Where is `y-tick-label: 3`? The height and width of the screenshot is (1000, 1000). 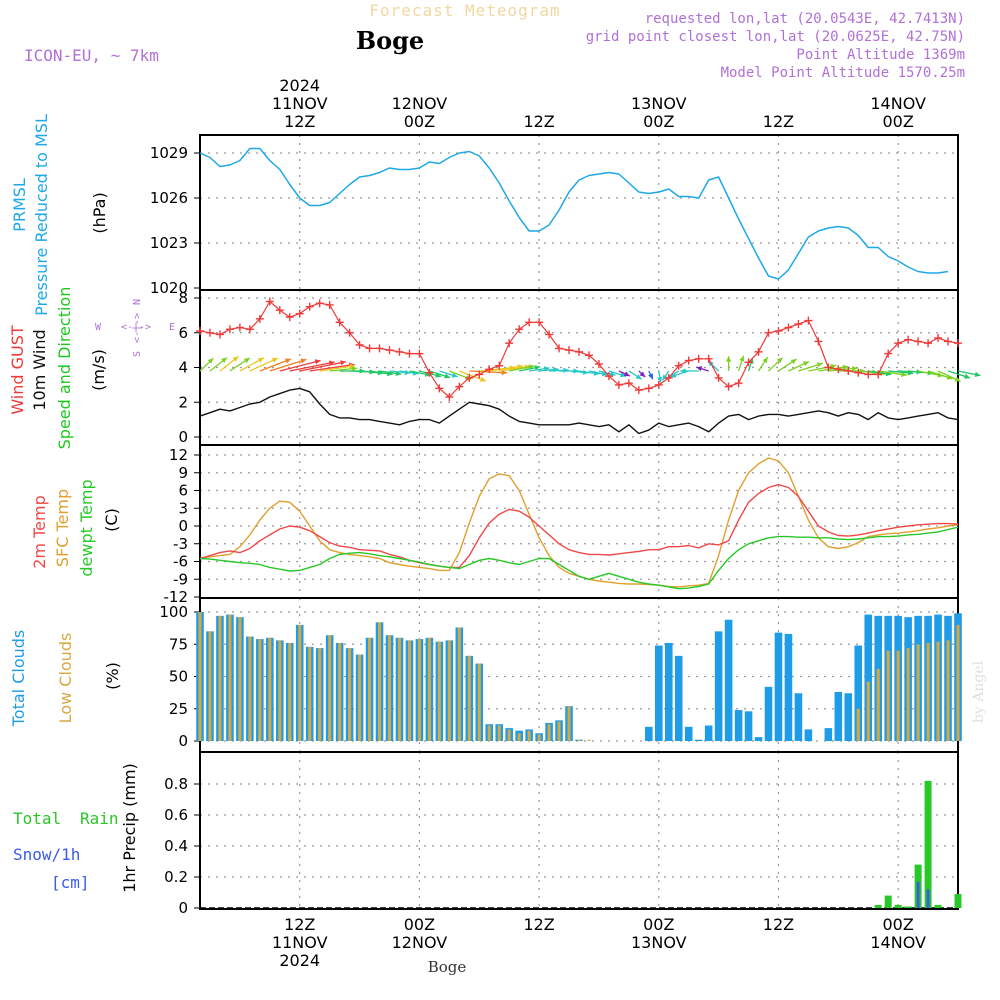
y-tick-label: 3 is located at coordinates (183, 508).